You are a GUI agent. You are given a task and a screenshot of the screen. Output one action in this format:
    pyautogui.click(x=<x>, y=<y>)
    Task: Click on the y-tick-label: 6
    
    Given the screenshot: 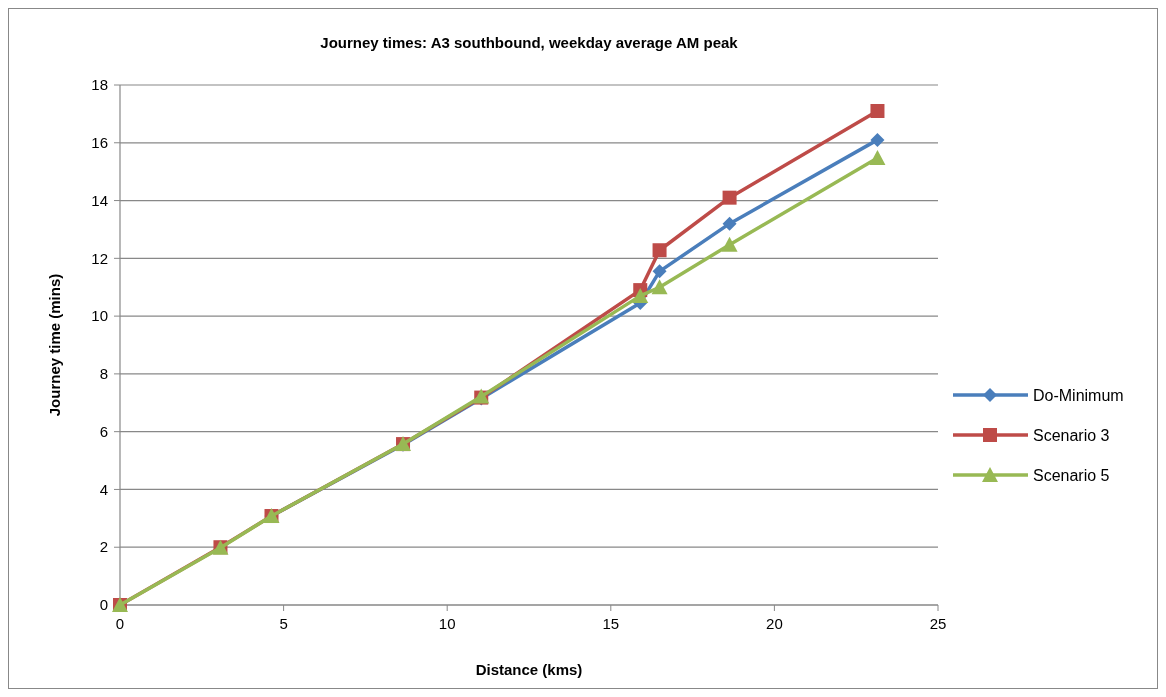 What is the action you would take?
    pyautogui.click(x=103, y=431)
    